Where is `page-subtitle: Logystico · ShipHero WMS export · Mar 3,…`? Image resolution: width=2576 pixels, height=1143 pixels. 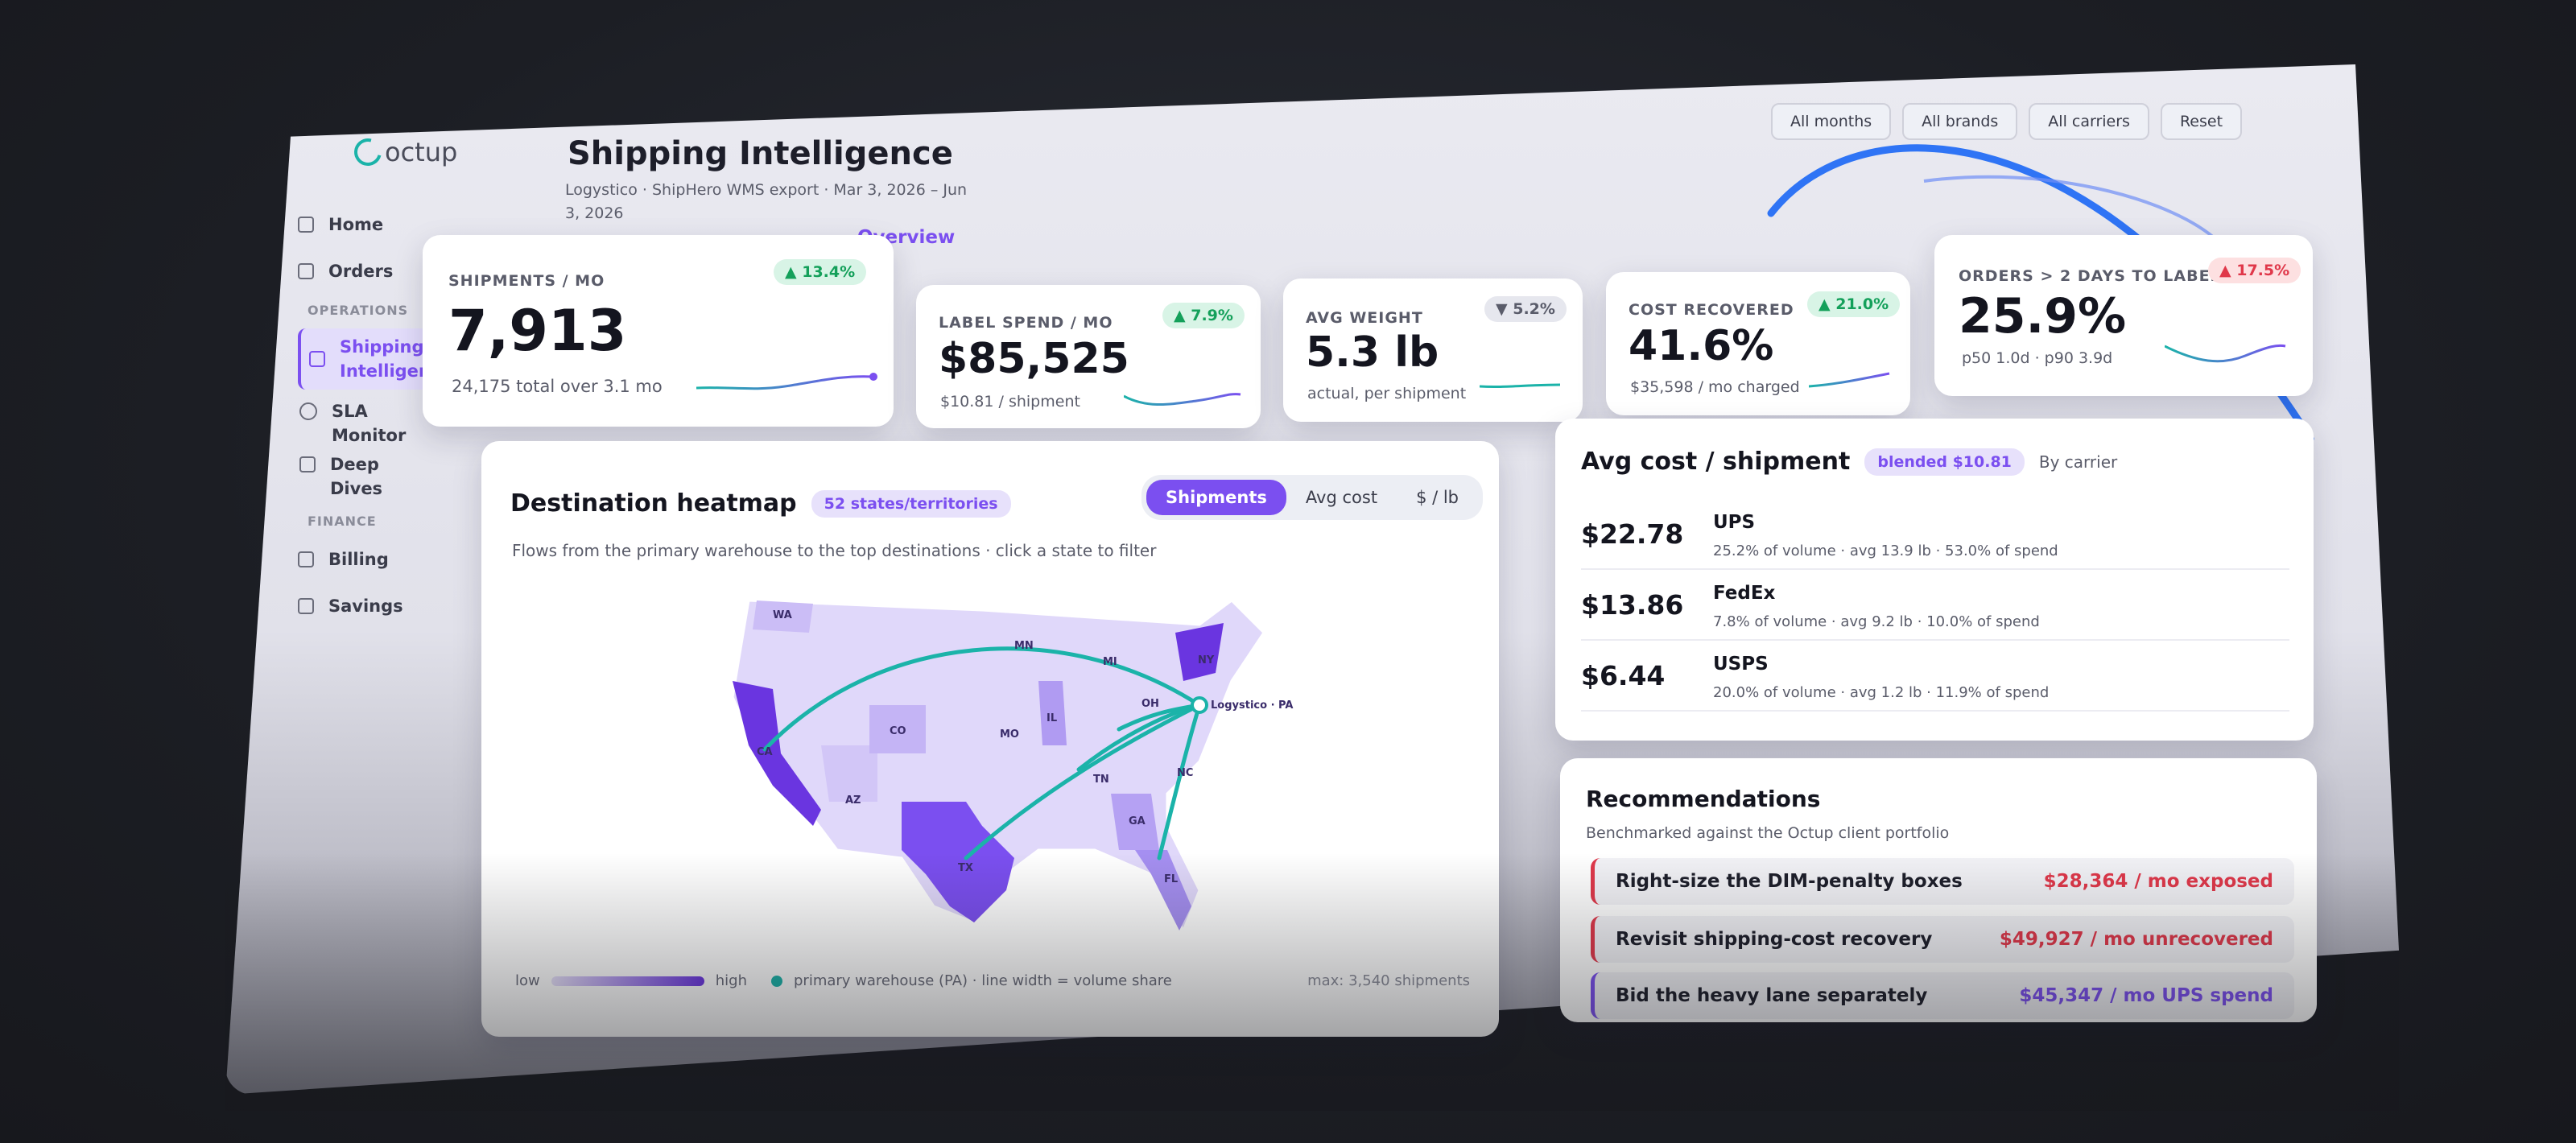 page-subtitle: Logystico · ShipHero WMS export · Mar 3,… is located at coordinates (766, 201).